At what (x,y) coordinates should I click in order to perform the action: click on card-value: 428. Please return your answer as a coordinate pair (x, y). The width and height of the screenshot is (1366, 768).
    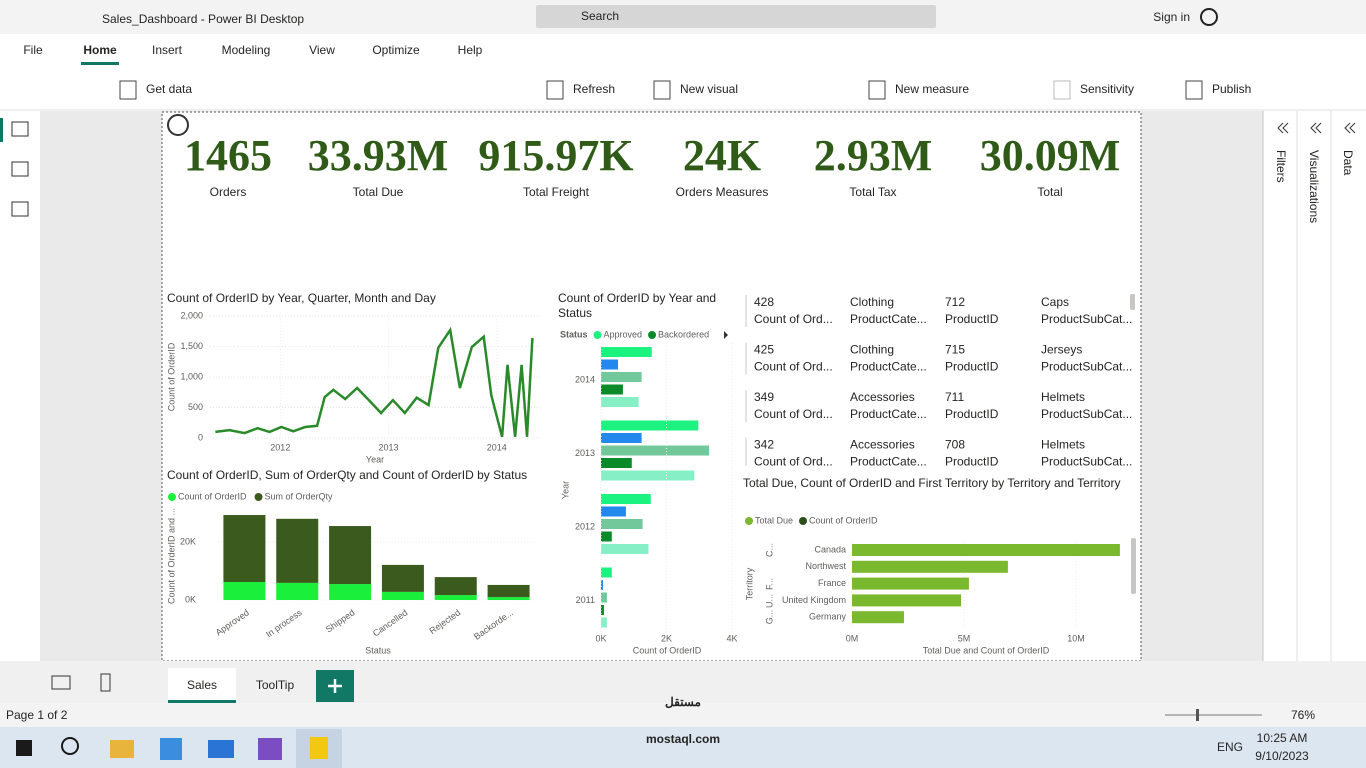
    Looking at the image, I should click on (764, 302).